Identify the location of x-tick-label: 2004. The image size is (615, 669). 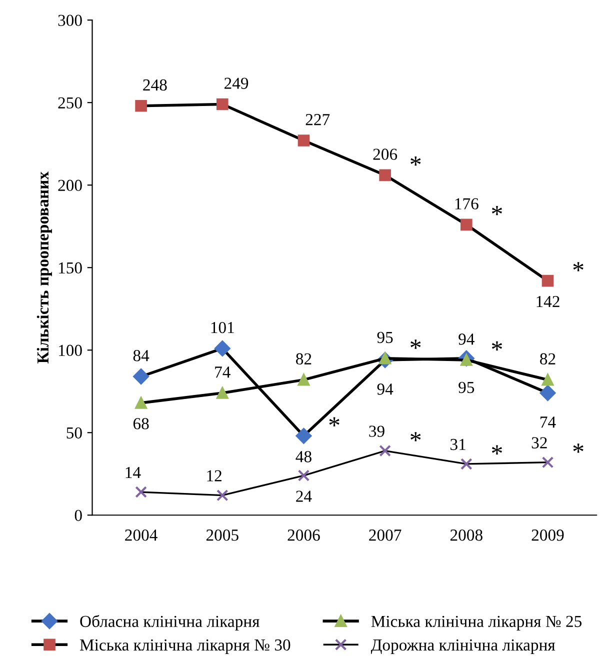
(141, 535).